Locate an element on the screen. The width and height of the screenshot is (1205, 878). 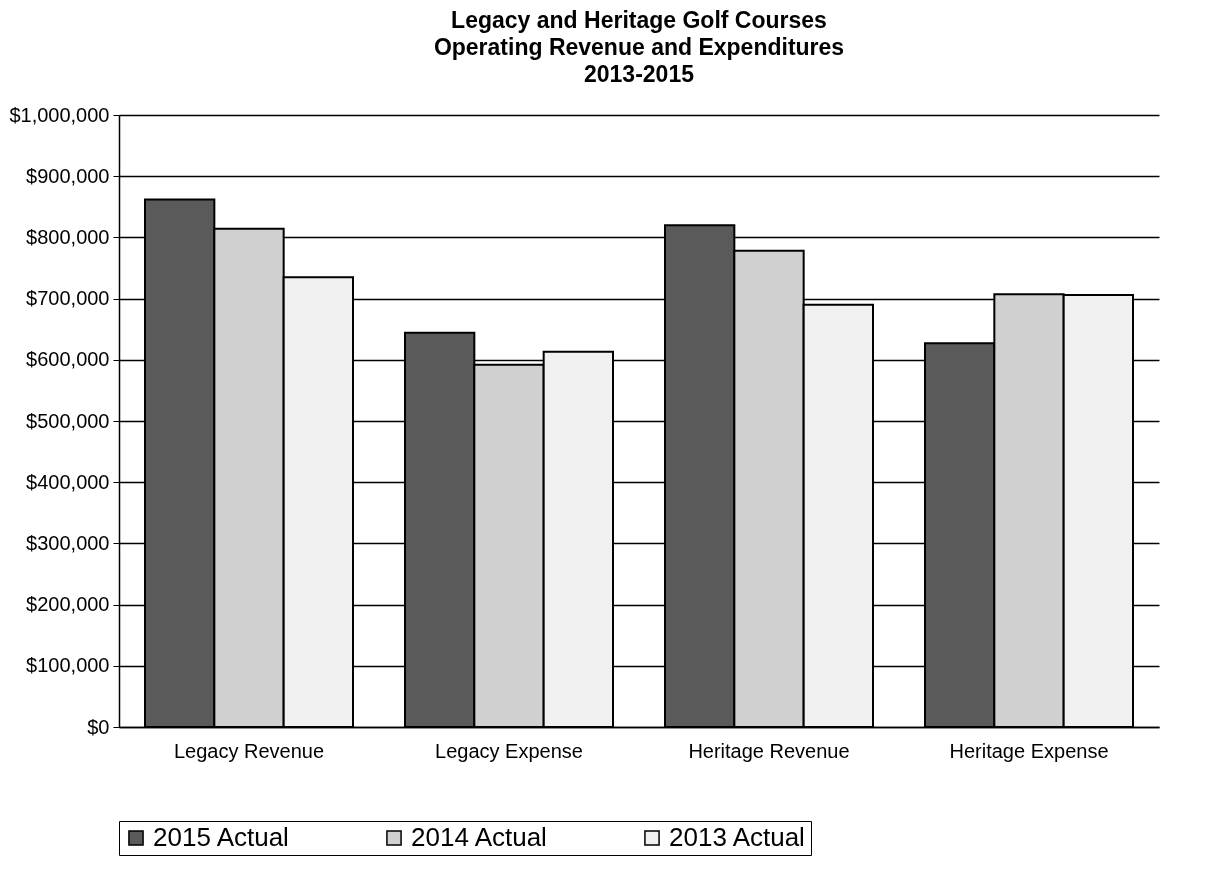
y-tick-label: $700,000 is located at coordinates (68, 298).